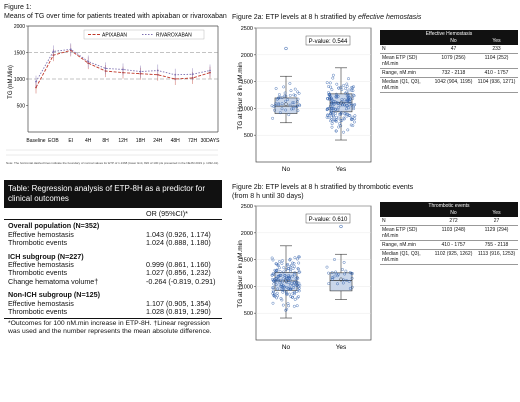 The width and height of the screenshot is (520, 402). I want to click on box-iqr, so click(341, 282).